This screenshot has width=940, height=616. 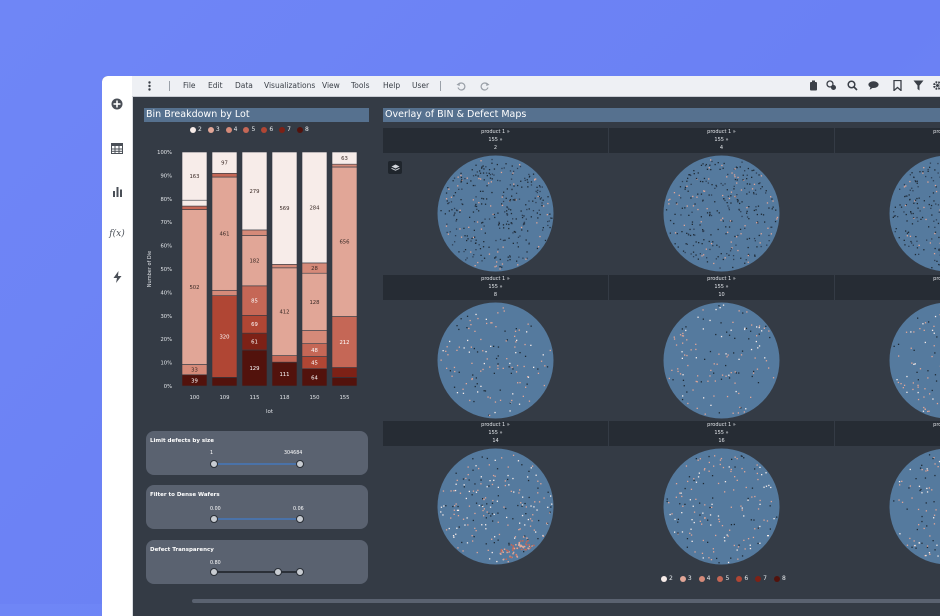 What do you see at coordinates (420, 85) in the screenshot?
I see `menu-user: User` at bounding box center [420, 85].